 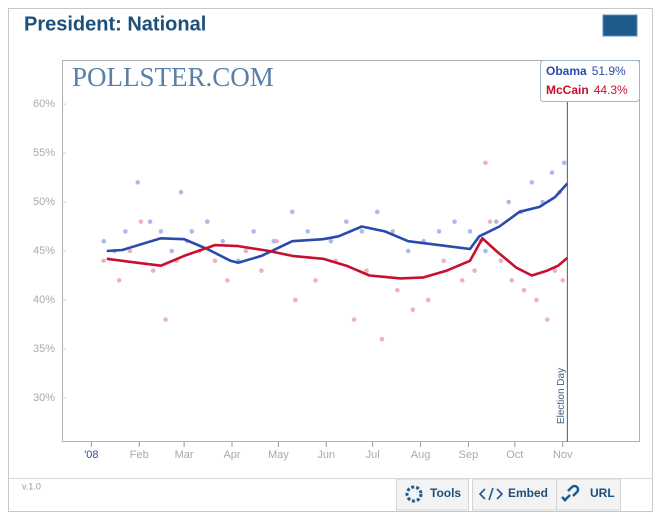 What do you see at coordinates (421, 455) in the screenshot?
I see `x-tick-label: Aug` at bounding box center [421, 455].